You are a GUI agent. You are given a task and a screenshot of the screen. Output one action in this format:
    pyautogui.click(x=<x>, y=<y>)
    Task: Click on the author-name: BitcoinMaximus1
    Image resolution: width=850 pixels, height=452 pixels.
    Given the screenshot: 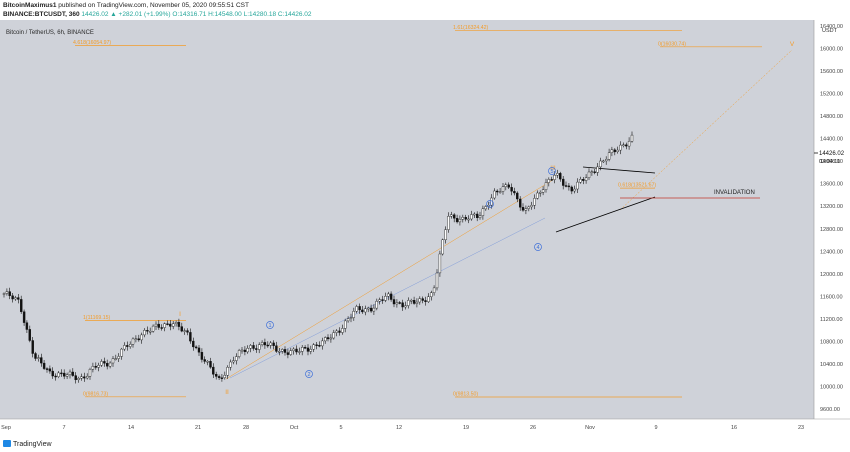 What is the action you would take?
    pyautogui.click(x=30, y=5)
    